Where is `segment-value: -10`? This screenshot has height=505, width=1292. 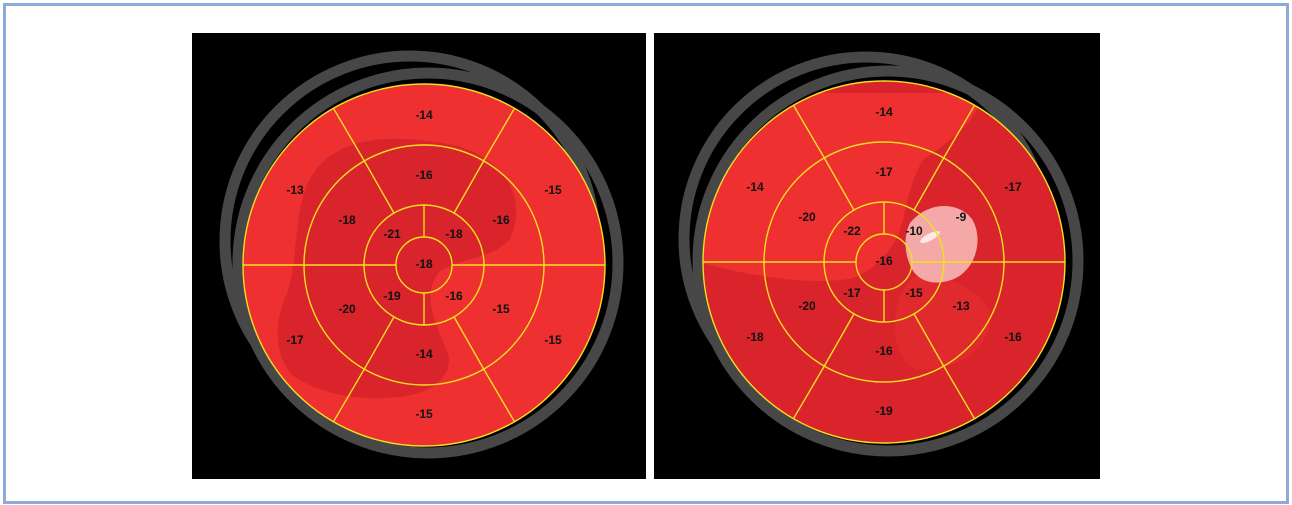 segment-value: -10 is located at coordinates (914, 231).